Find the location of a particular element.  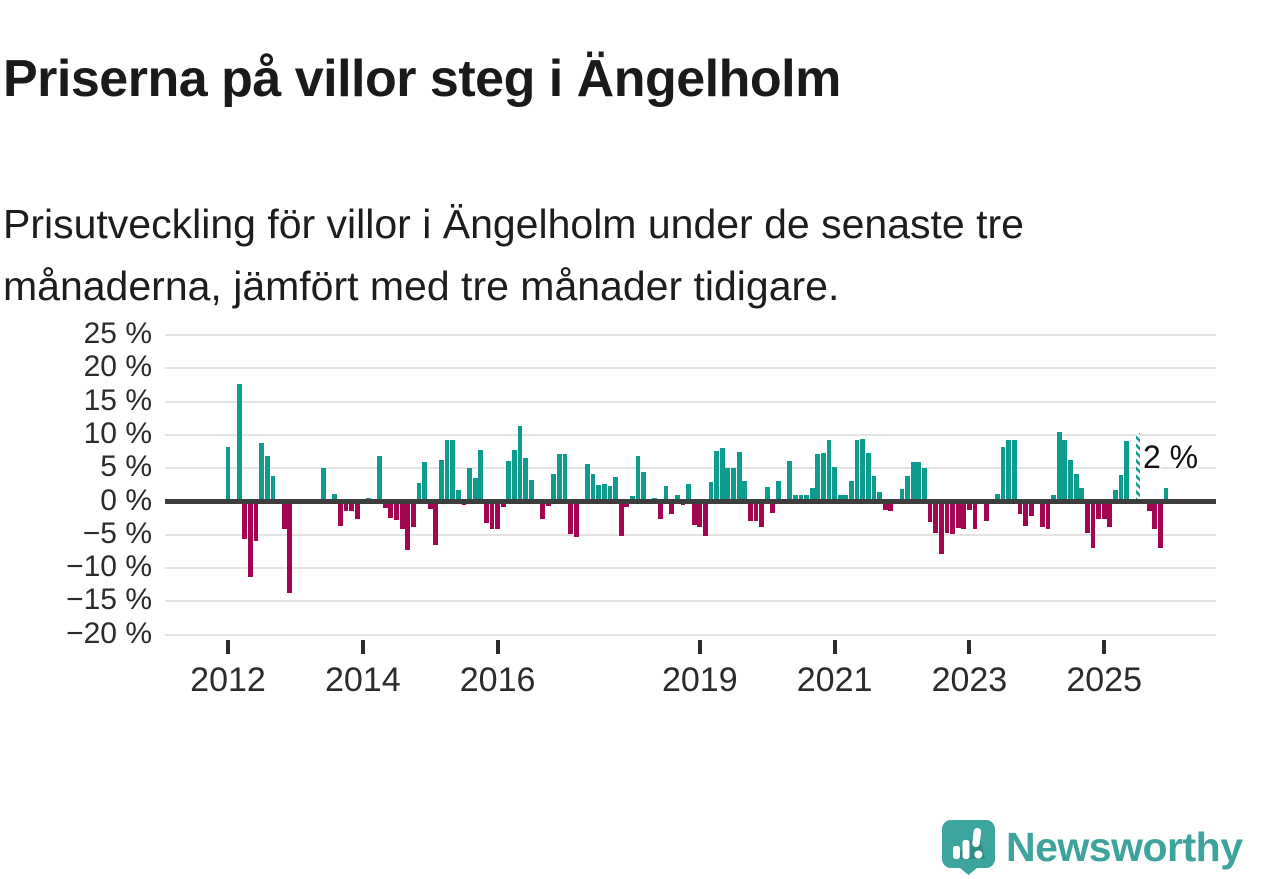

y-axis-label: 20 % is located at coordinates (117, 367).